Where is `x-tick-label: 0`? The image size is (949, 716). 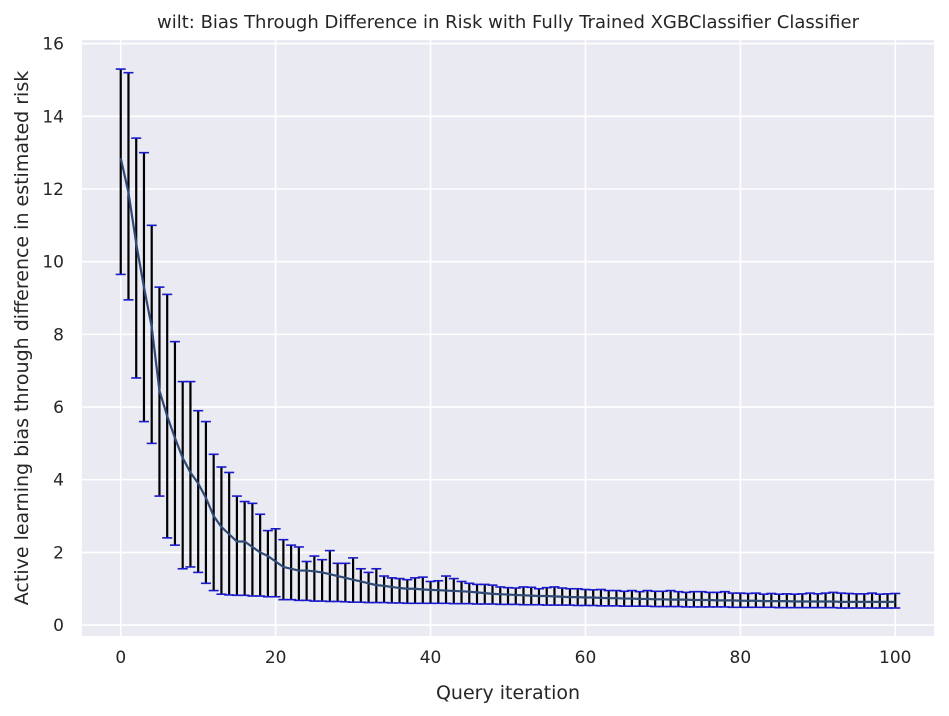 x-tick-label: 0 is located at coordinates (120, 658).